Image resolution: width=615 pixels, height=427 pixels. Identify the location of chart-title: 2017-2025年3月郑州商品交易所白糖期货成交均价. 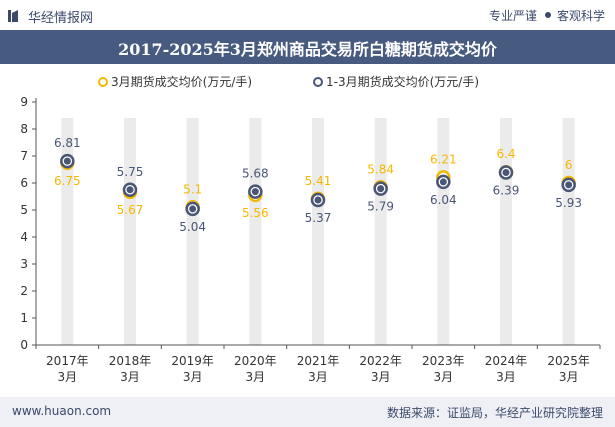
(307, 49).